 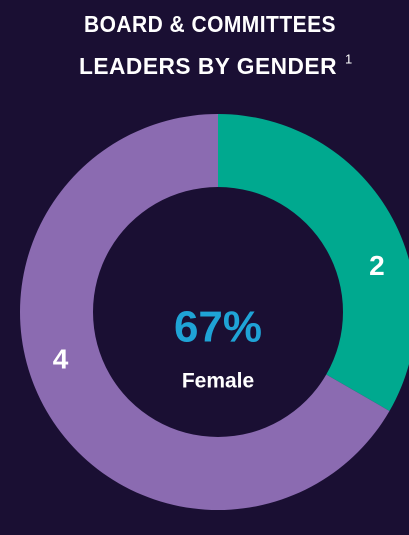 What do you see at coordinates (218, 327) in the screenshot?
I see `center-value: 67%` at bounding box center [218, 327].